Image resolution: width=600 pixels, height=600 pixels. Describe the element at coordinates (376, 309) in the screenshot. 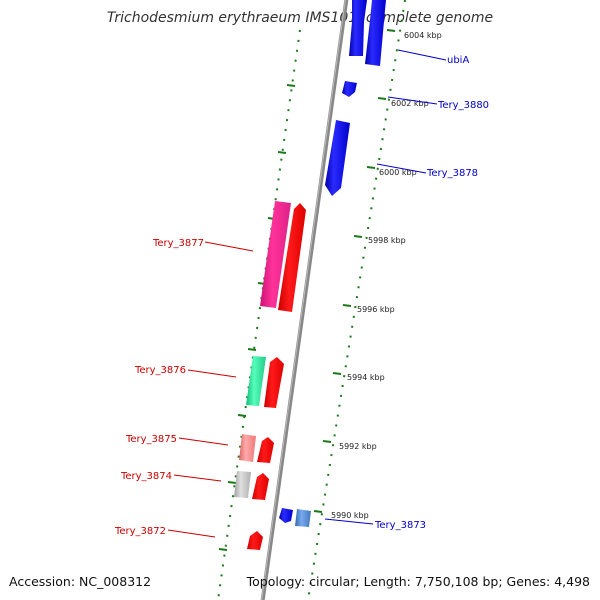

I see `tick-label: 5996 kbp` at that location.